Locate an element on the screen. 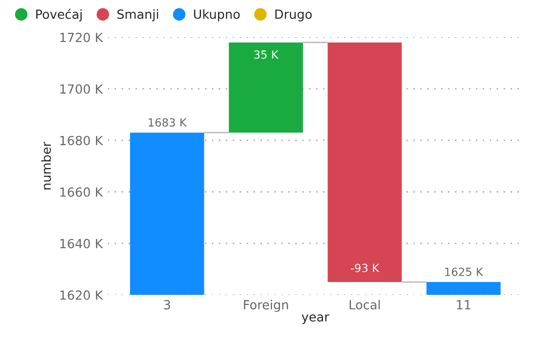  y-tick-label: 1720 K is located at coordinates (82, 37).